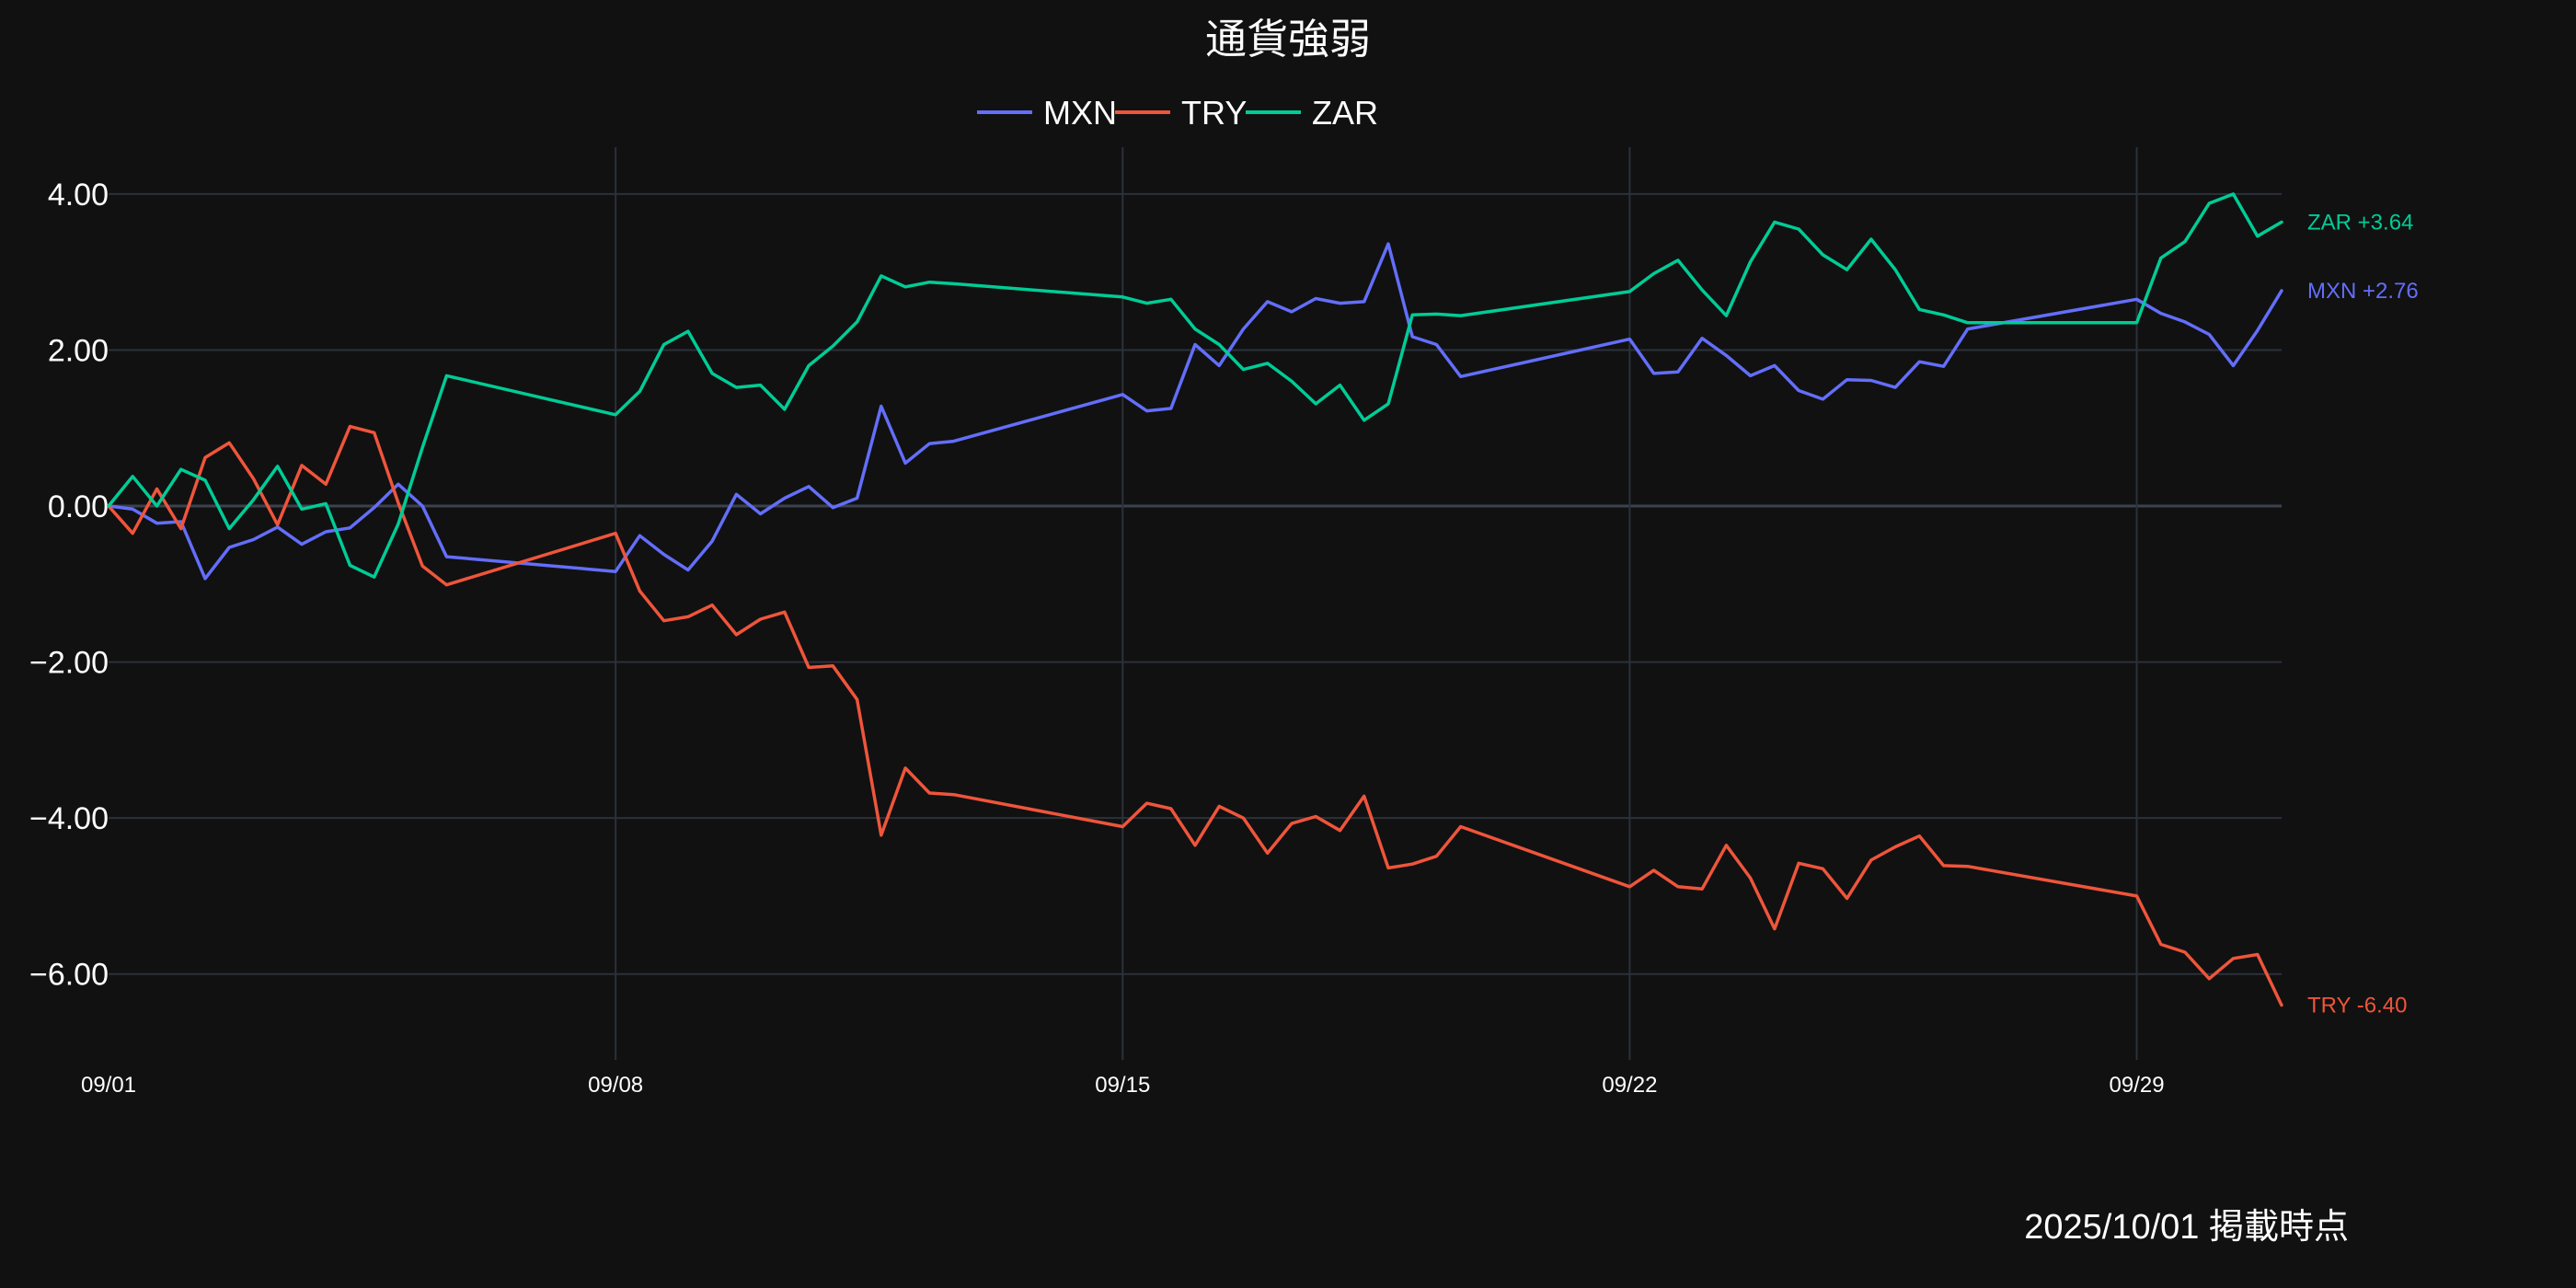  Describe the element at coordinates (1080, 113) in the screenshot. I see `legend-label: MXN` at that location.